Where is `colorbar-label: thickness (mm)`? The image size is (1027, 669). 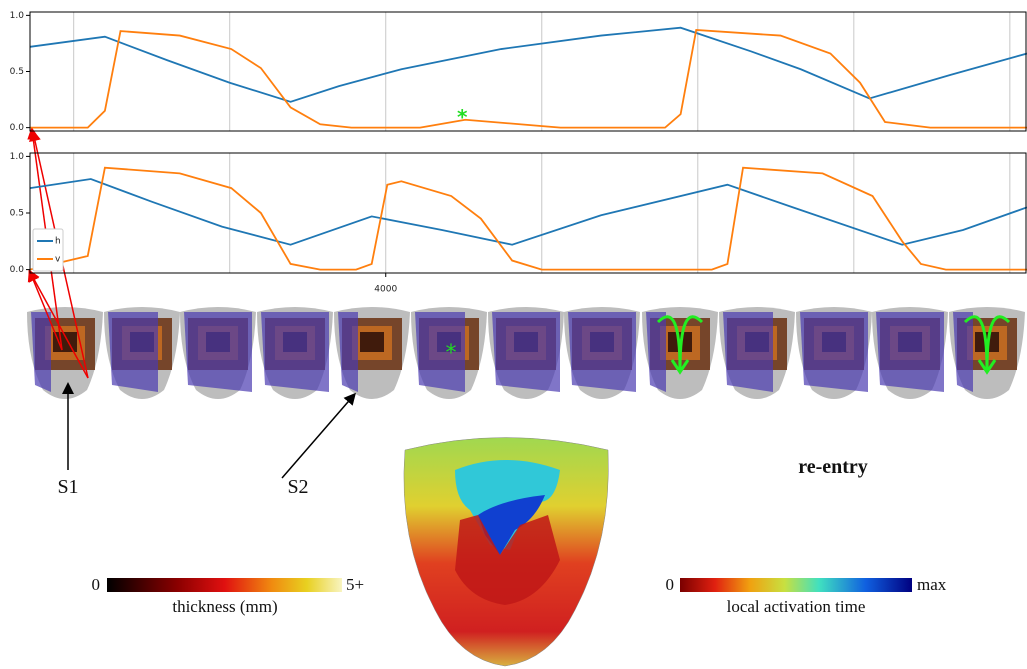
colorbar-label: thickness (mm) is located at coordinates (224, 606).